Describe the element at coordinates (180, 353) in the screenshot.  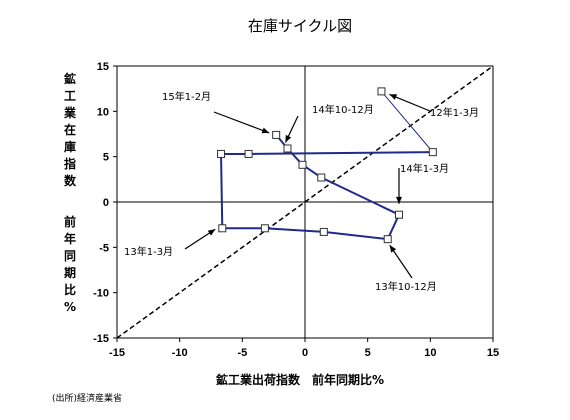
I see `x-tick-label: -10` at that location.